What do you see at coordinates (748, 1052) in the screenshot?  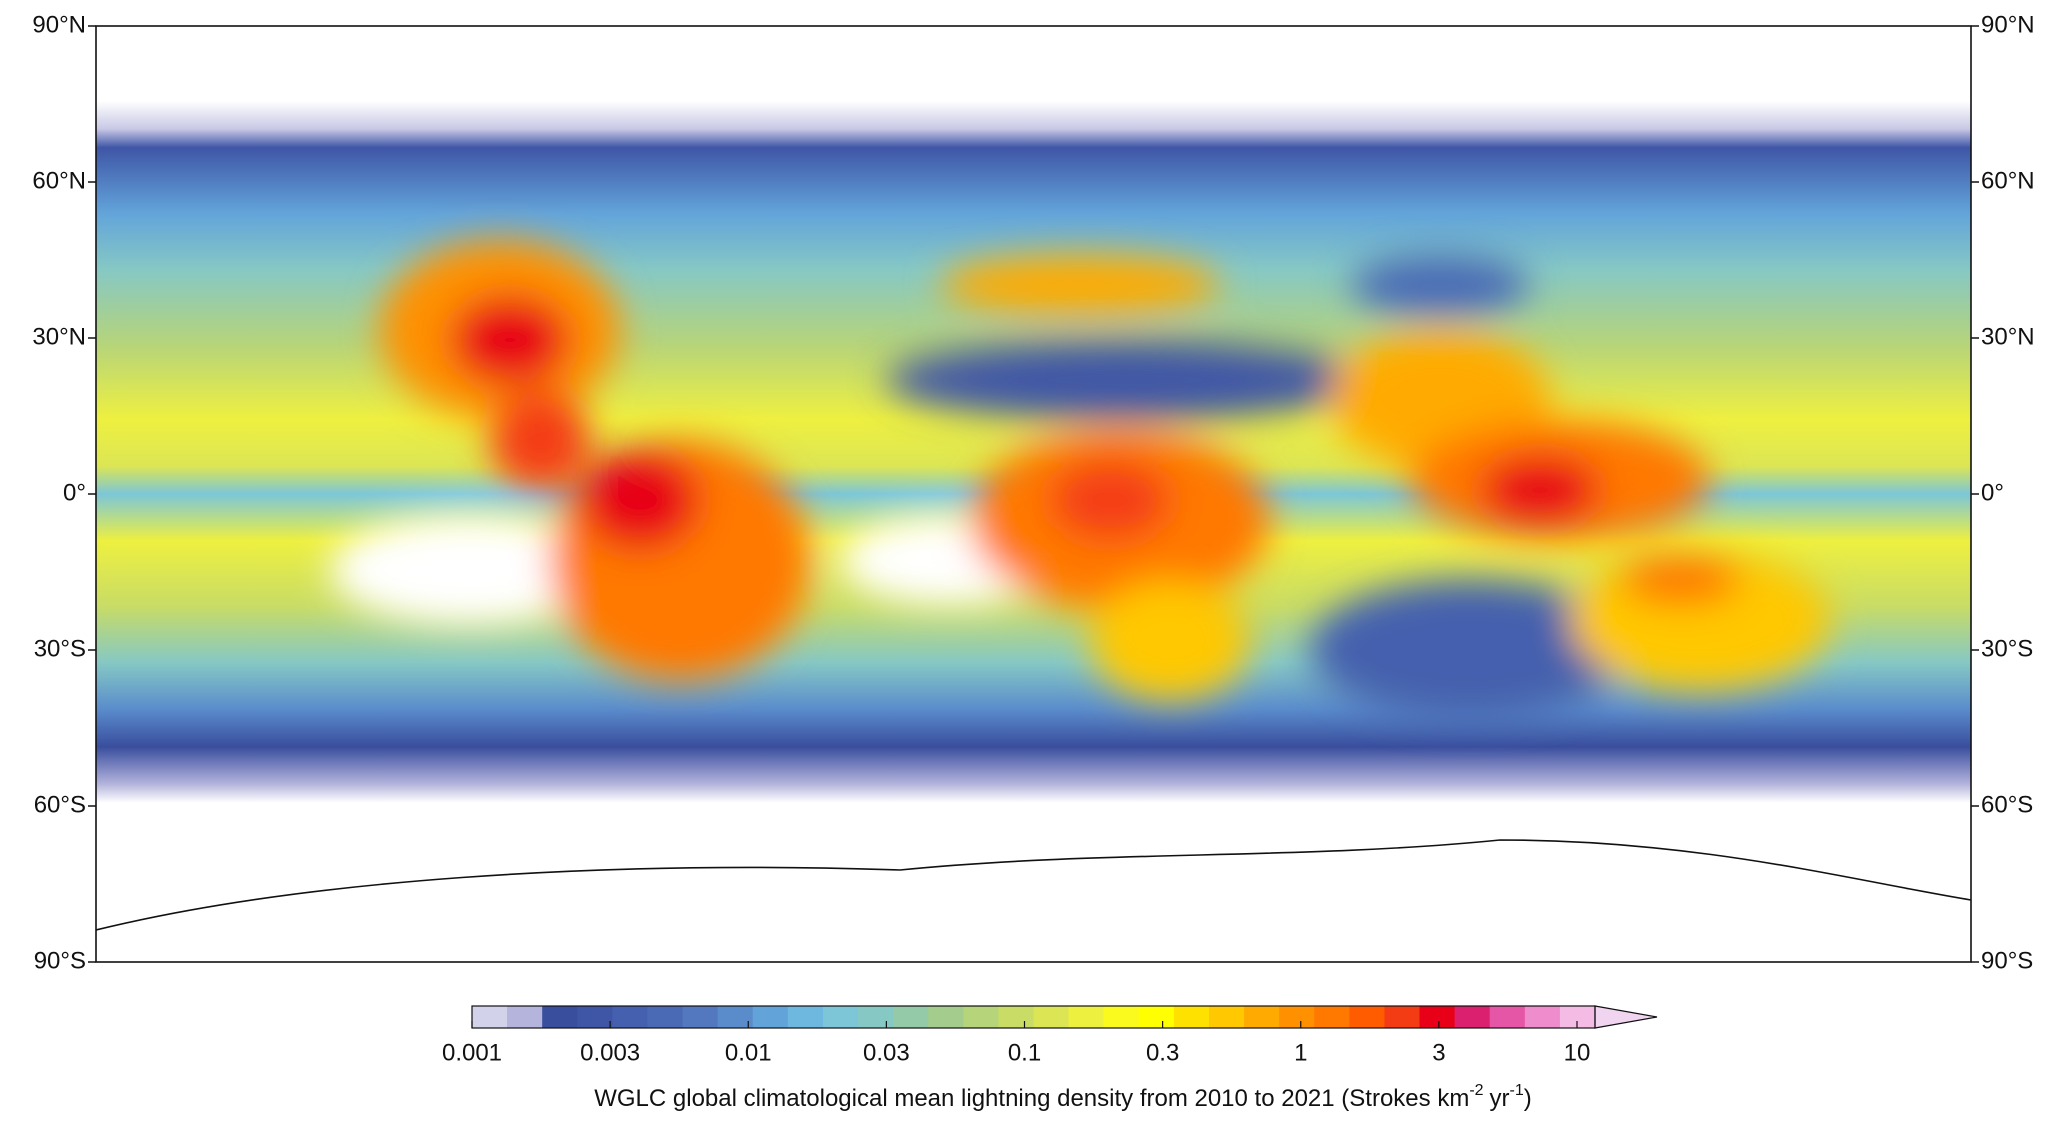 I see `colorbar-tick-label: 0.01` at bounding box center [748, 1052].